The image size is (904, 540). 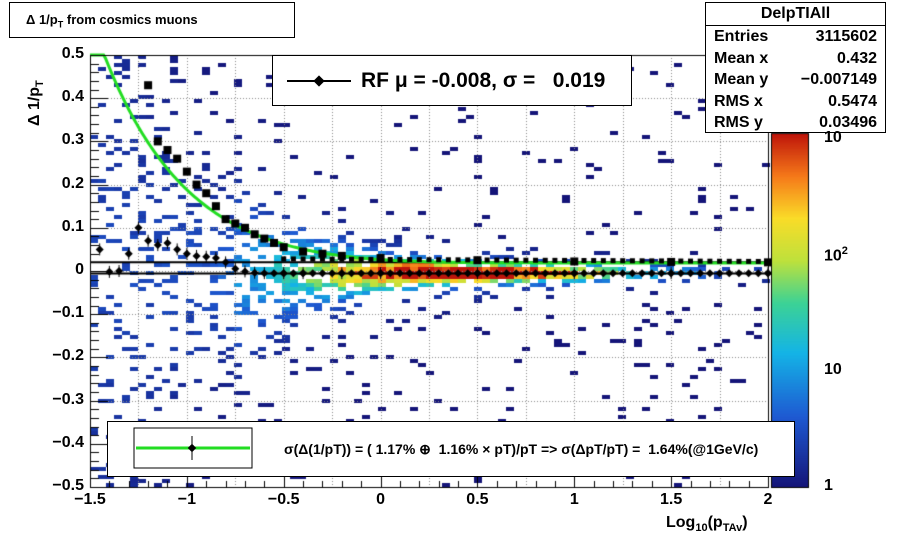 What do you see at coordinates (795, 123) in the screenshot?
I see `stats-row: RMS y 0.03496` at bounding box center [795, 123].